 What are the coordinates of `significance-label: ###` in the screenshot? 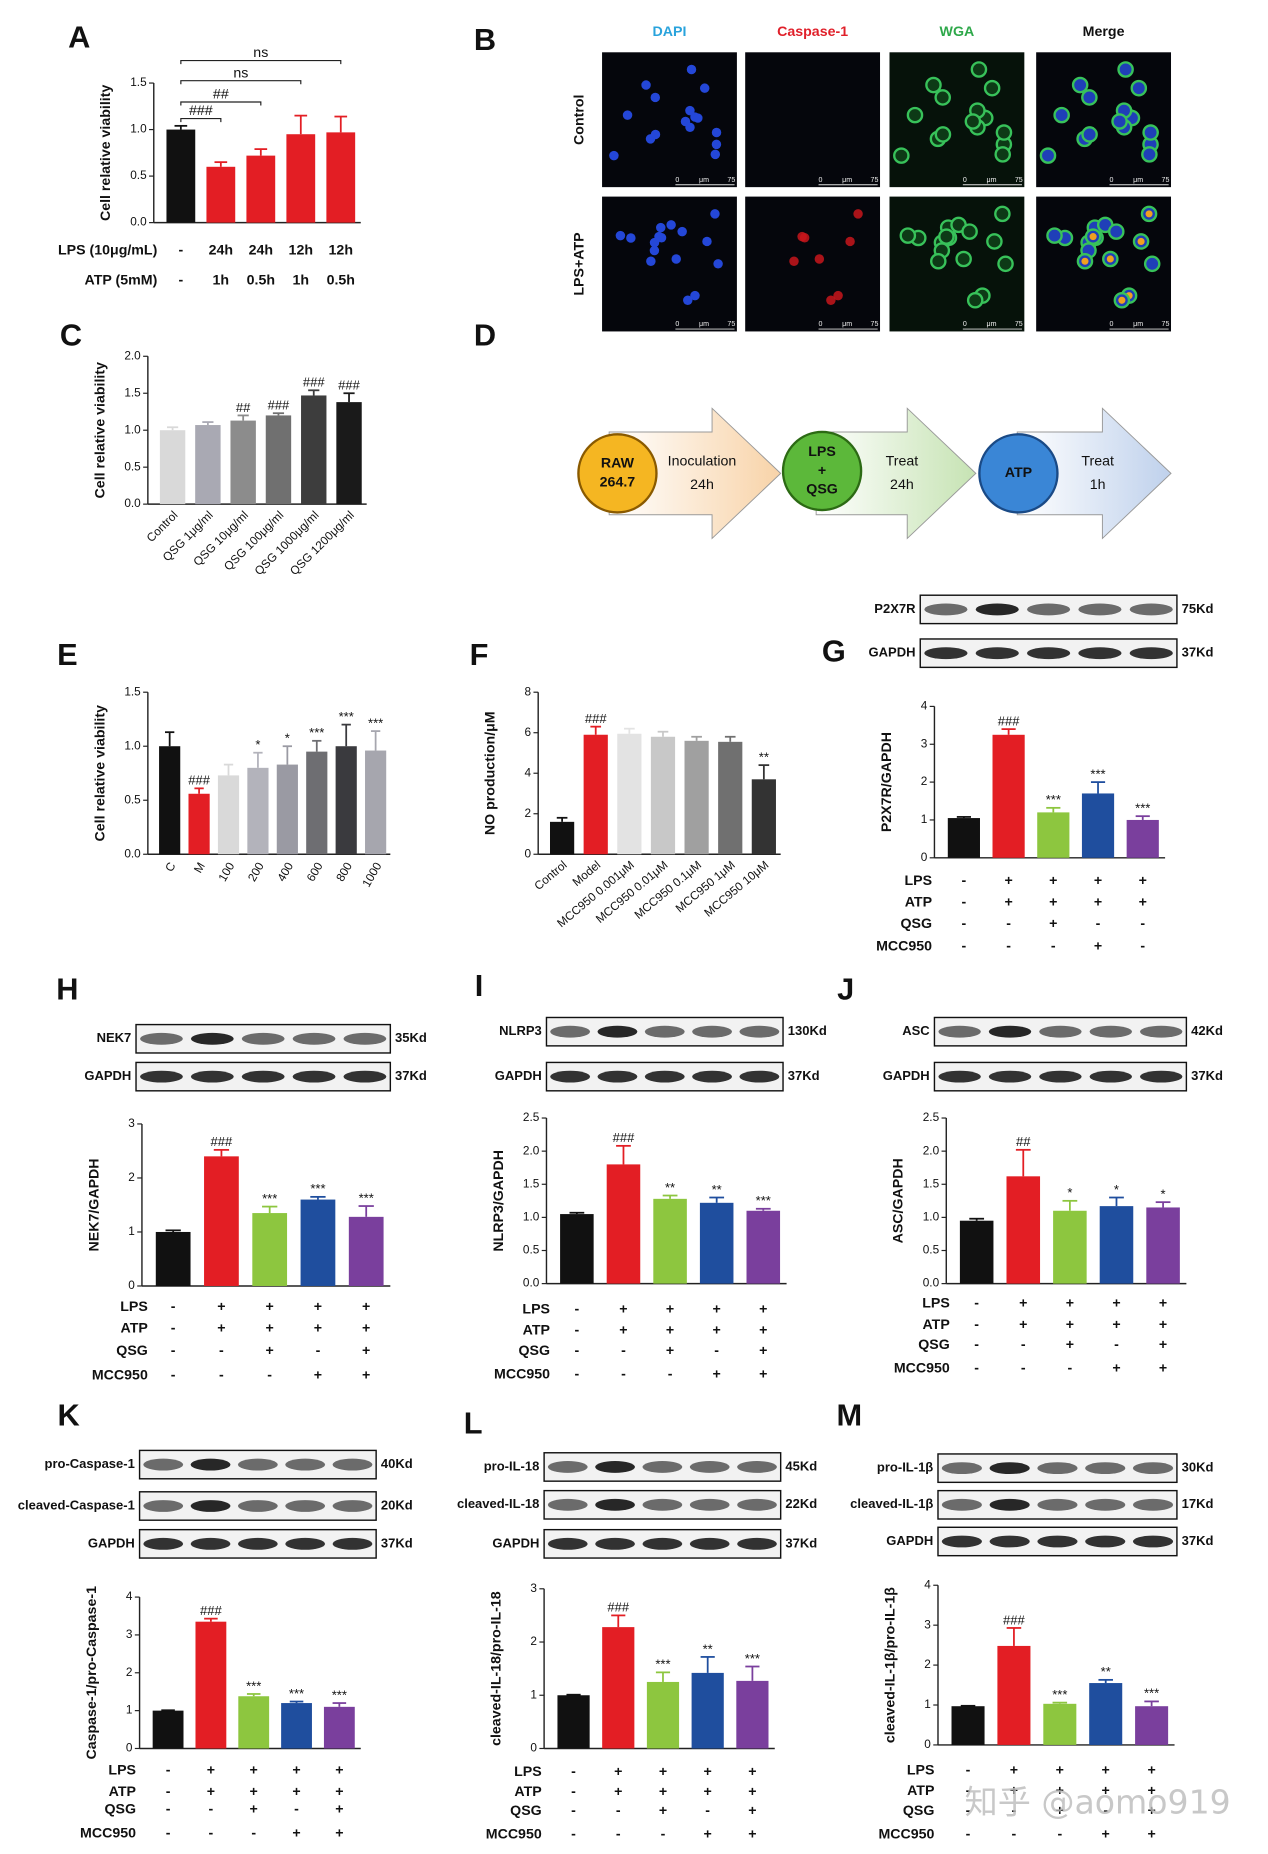 It's located at (624, 1137).